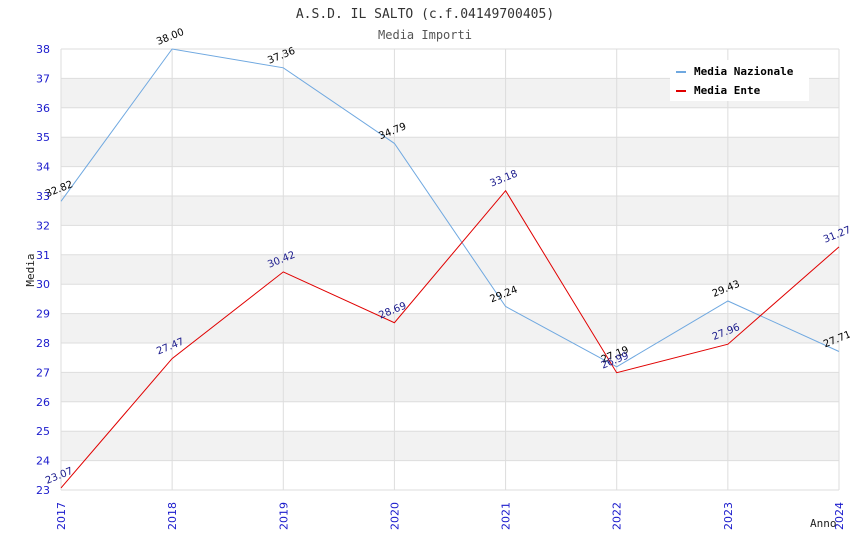 This screenshot has width=850, height=550. I want to click on y-axis-label: Media, so click(30, 269).